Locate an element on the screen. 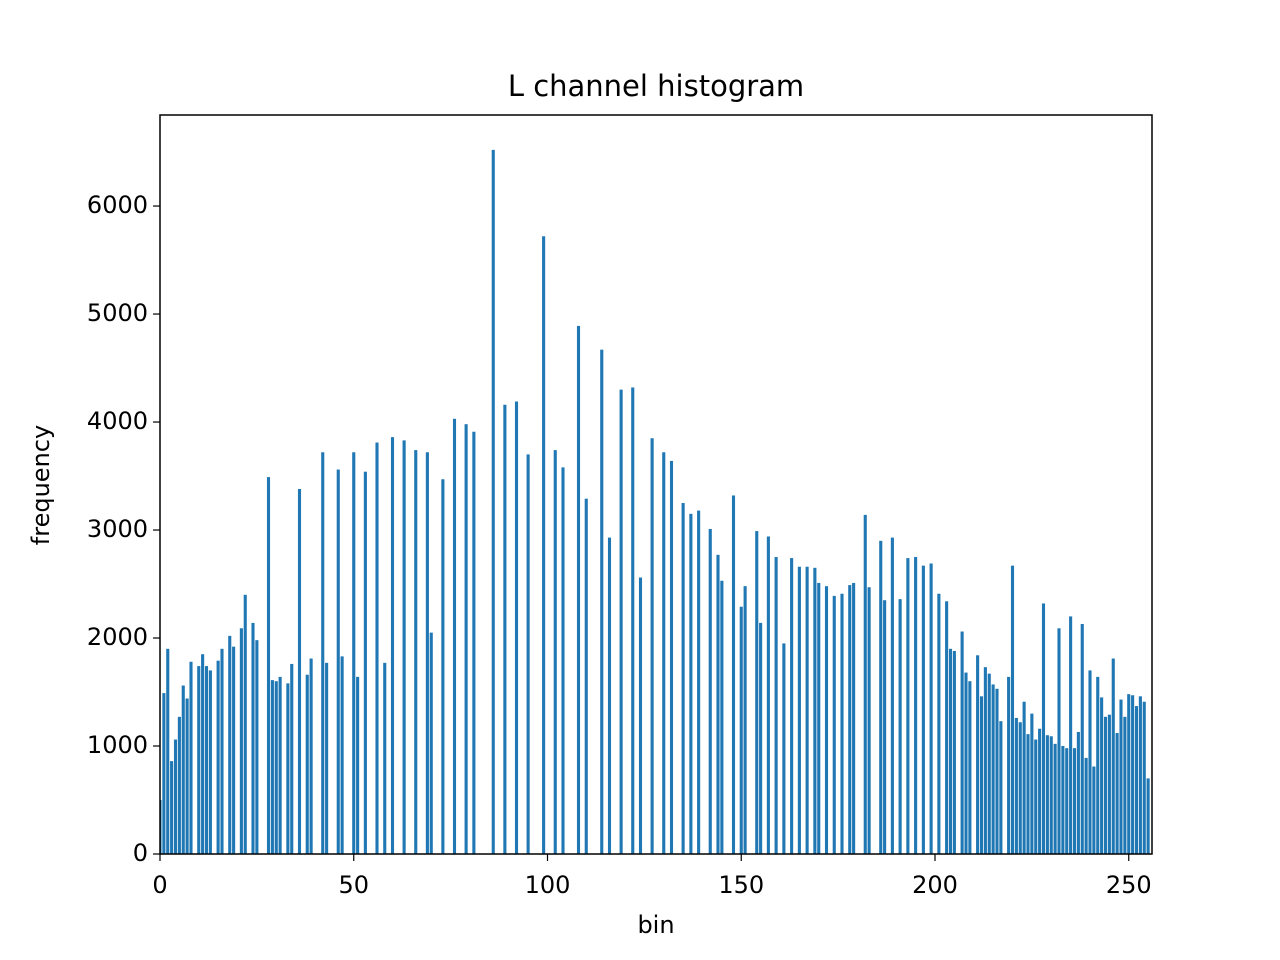  y-tick-label: 4000 is located at coordinates (117, 421).